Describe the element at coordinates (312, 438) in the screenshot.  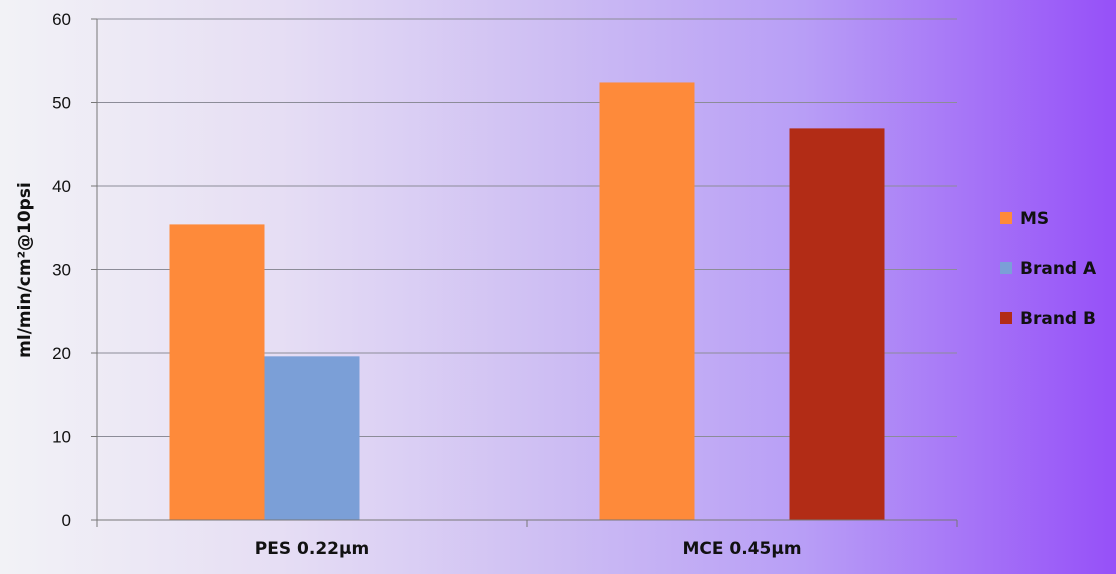
I see `bar-brand-a` at that location.